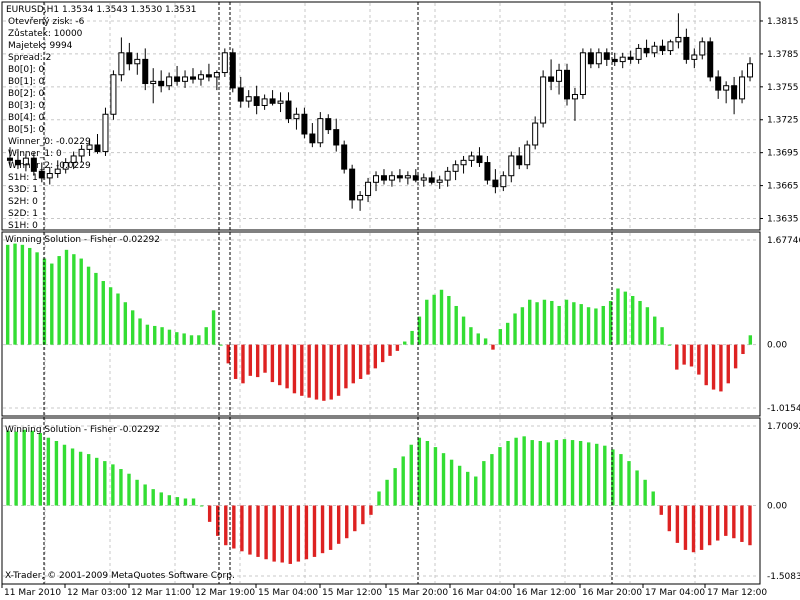 The image size is (800, 600). Describe the element at coordinates (783, 409) in the screenshot. I see `indicator-tick-label: -1.01542` at that location.